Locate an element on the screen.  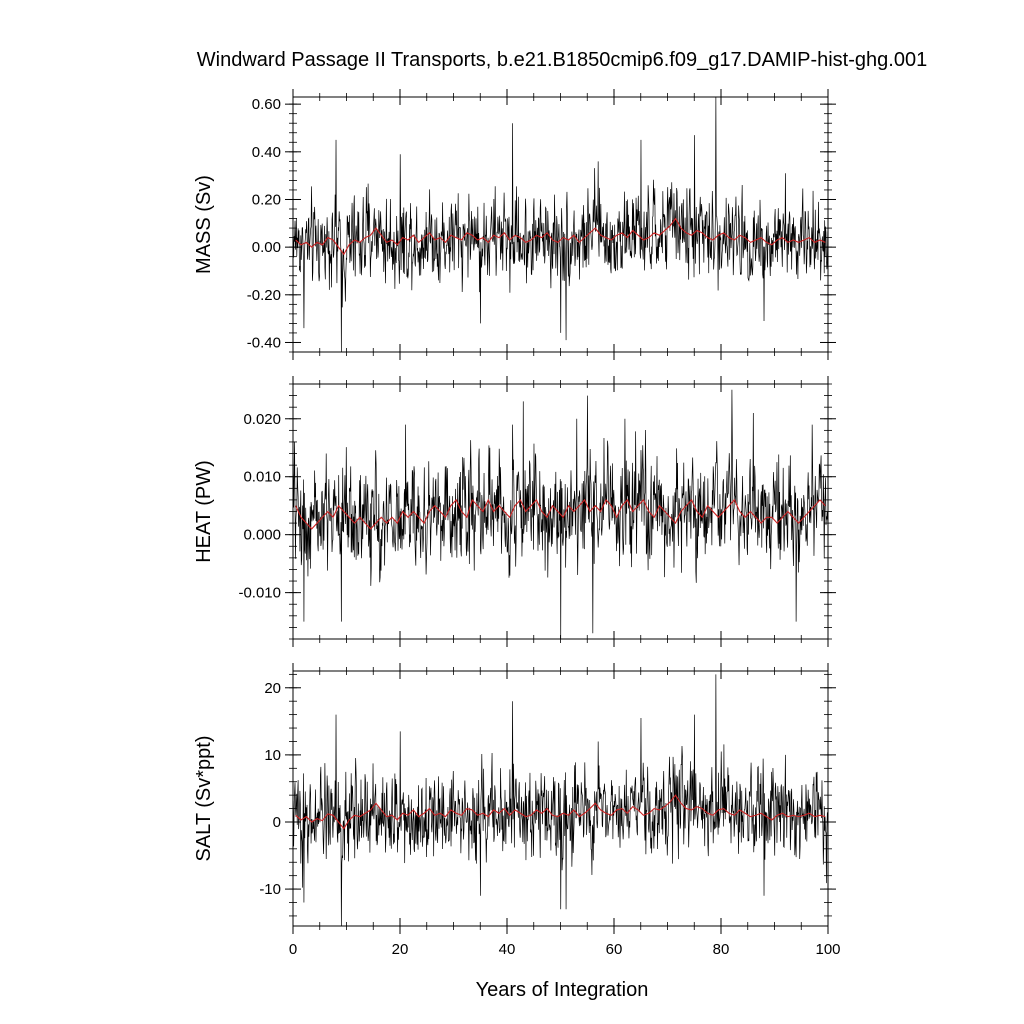
y-tick-label: -0.010 is located at coordinates (259, 593).